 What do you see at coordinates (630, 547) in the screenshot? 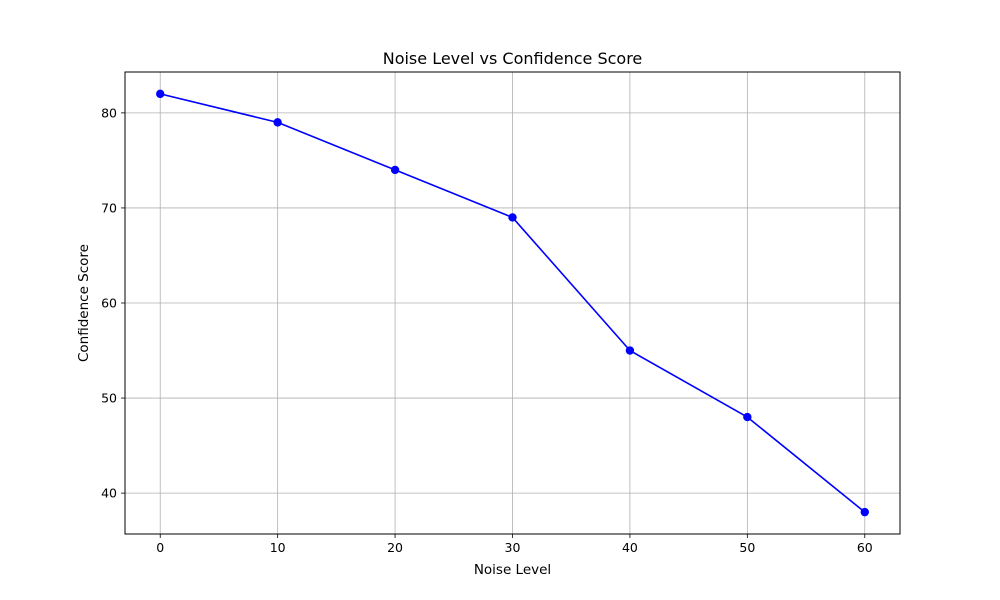
I see `x-tick-label: 40` at bounding box center [630, 547].